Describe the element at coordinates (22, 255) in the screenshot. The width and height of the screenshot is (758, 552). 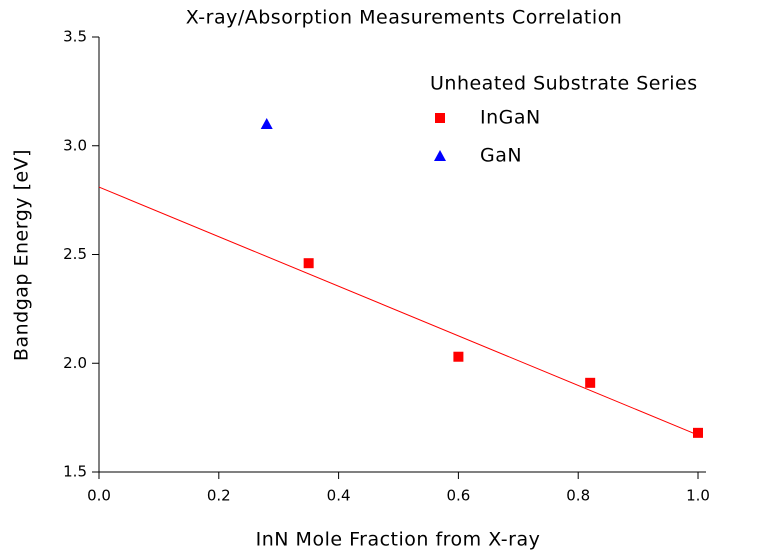
I see `y-axis-label: Bandgap Energy [eV]` at that location.